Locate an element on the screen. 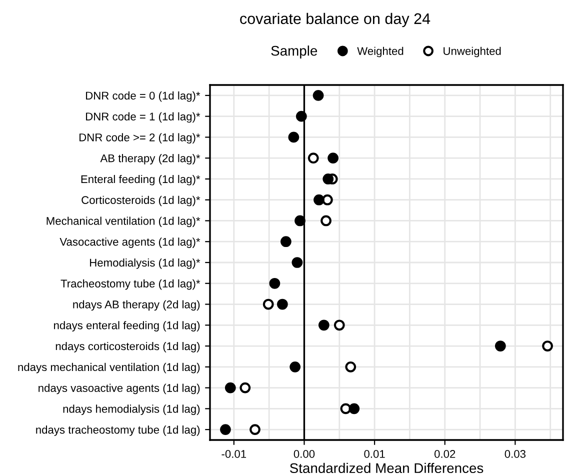  chart-title: covariate balance on day 24 is located at coordinates (335, 20).